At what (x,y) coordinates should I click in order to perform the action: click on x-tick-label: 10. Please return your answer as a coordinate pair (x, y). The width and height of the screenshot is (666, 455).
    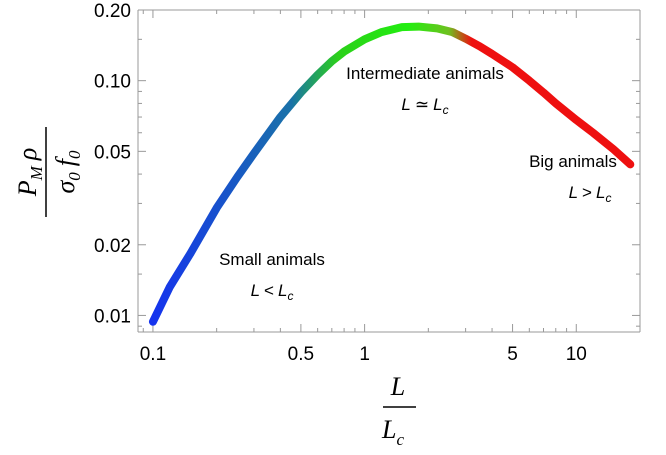
    Looking at the image, I should click on (576, 354).